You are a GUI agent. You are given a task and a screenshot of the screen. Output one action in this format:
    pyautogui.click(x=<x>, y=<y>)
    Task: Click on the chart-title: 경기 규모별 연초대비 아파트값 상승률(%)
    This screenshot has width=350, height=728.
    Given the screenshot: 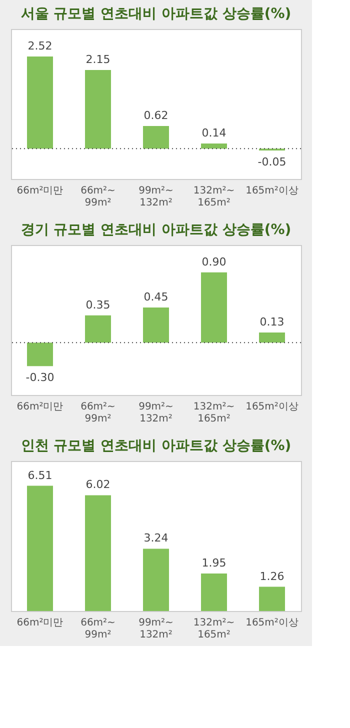 What is the action you would take?
    pyautogui.click(x=156, y=230)
    